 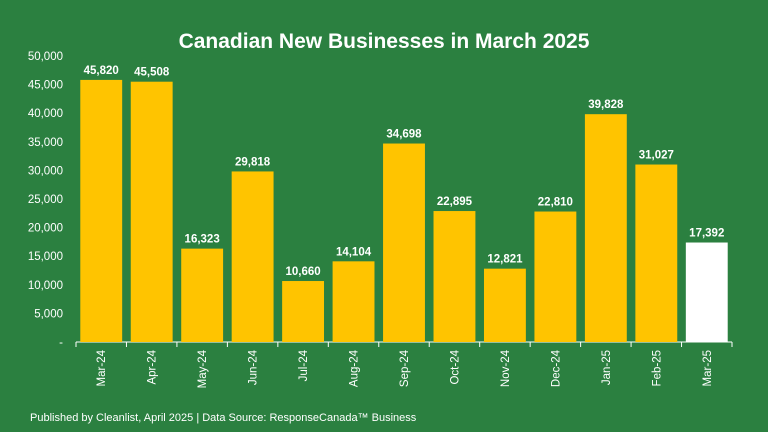 I want to click on data-label: 16,323, so click(x=202, y=240).